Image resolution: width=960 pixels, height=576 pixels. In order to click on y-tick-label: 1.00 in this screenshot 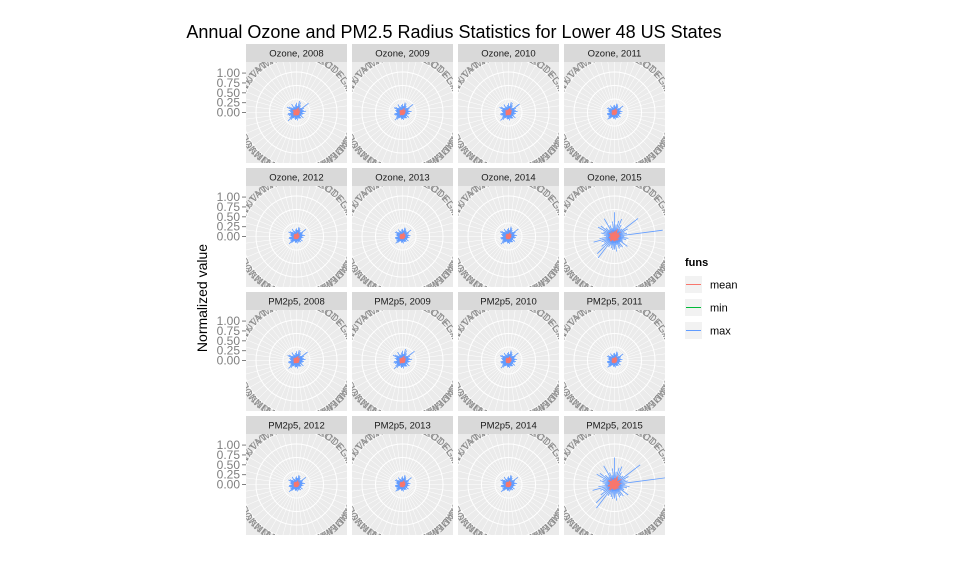, I will do `click(229, 445)`.